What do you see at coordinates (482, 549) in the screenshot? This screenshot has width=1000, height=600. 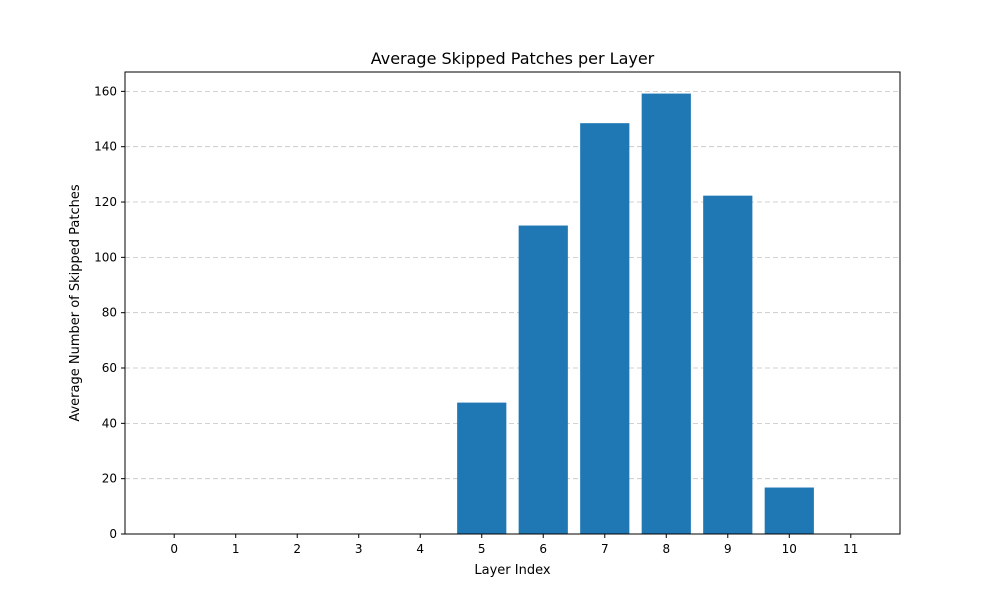 I see `x-tick-label: 5` at bounding box center [482, 549].